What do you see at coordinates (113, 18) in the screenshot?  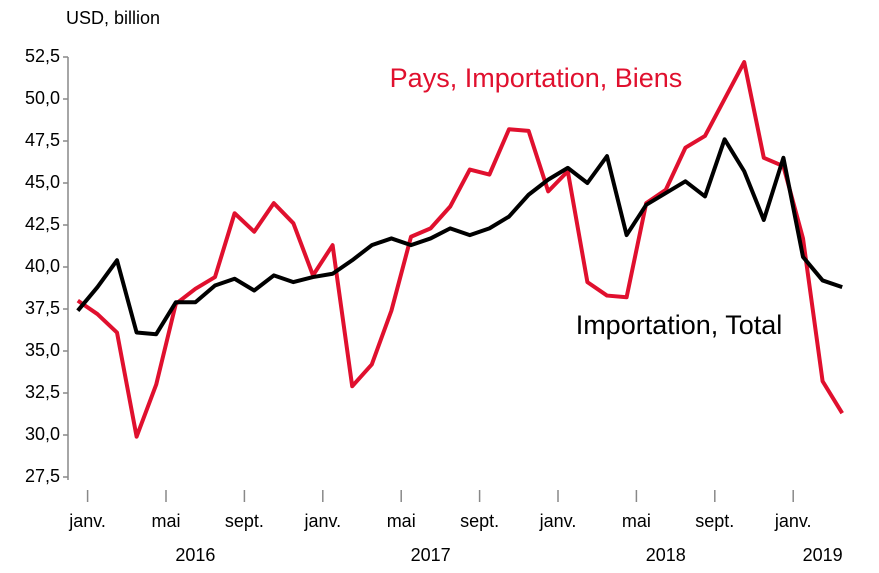 I see `unit-label: USD, billion` at bounding box center [113, 18].